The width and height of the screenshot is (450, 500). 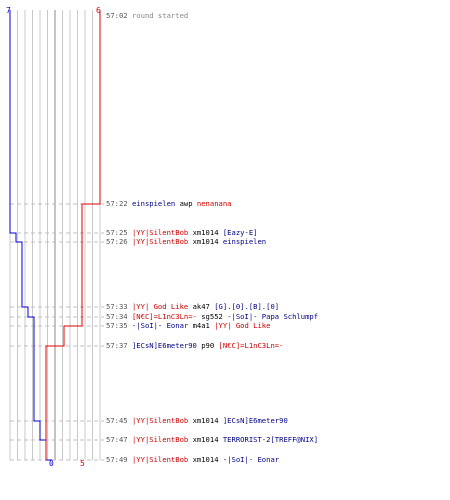 I want to click on team-b-start-count: 6, so click(x=98, y=10).